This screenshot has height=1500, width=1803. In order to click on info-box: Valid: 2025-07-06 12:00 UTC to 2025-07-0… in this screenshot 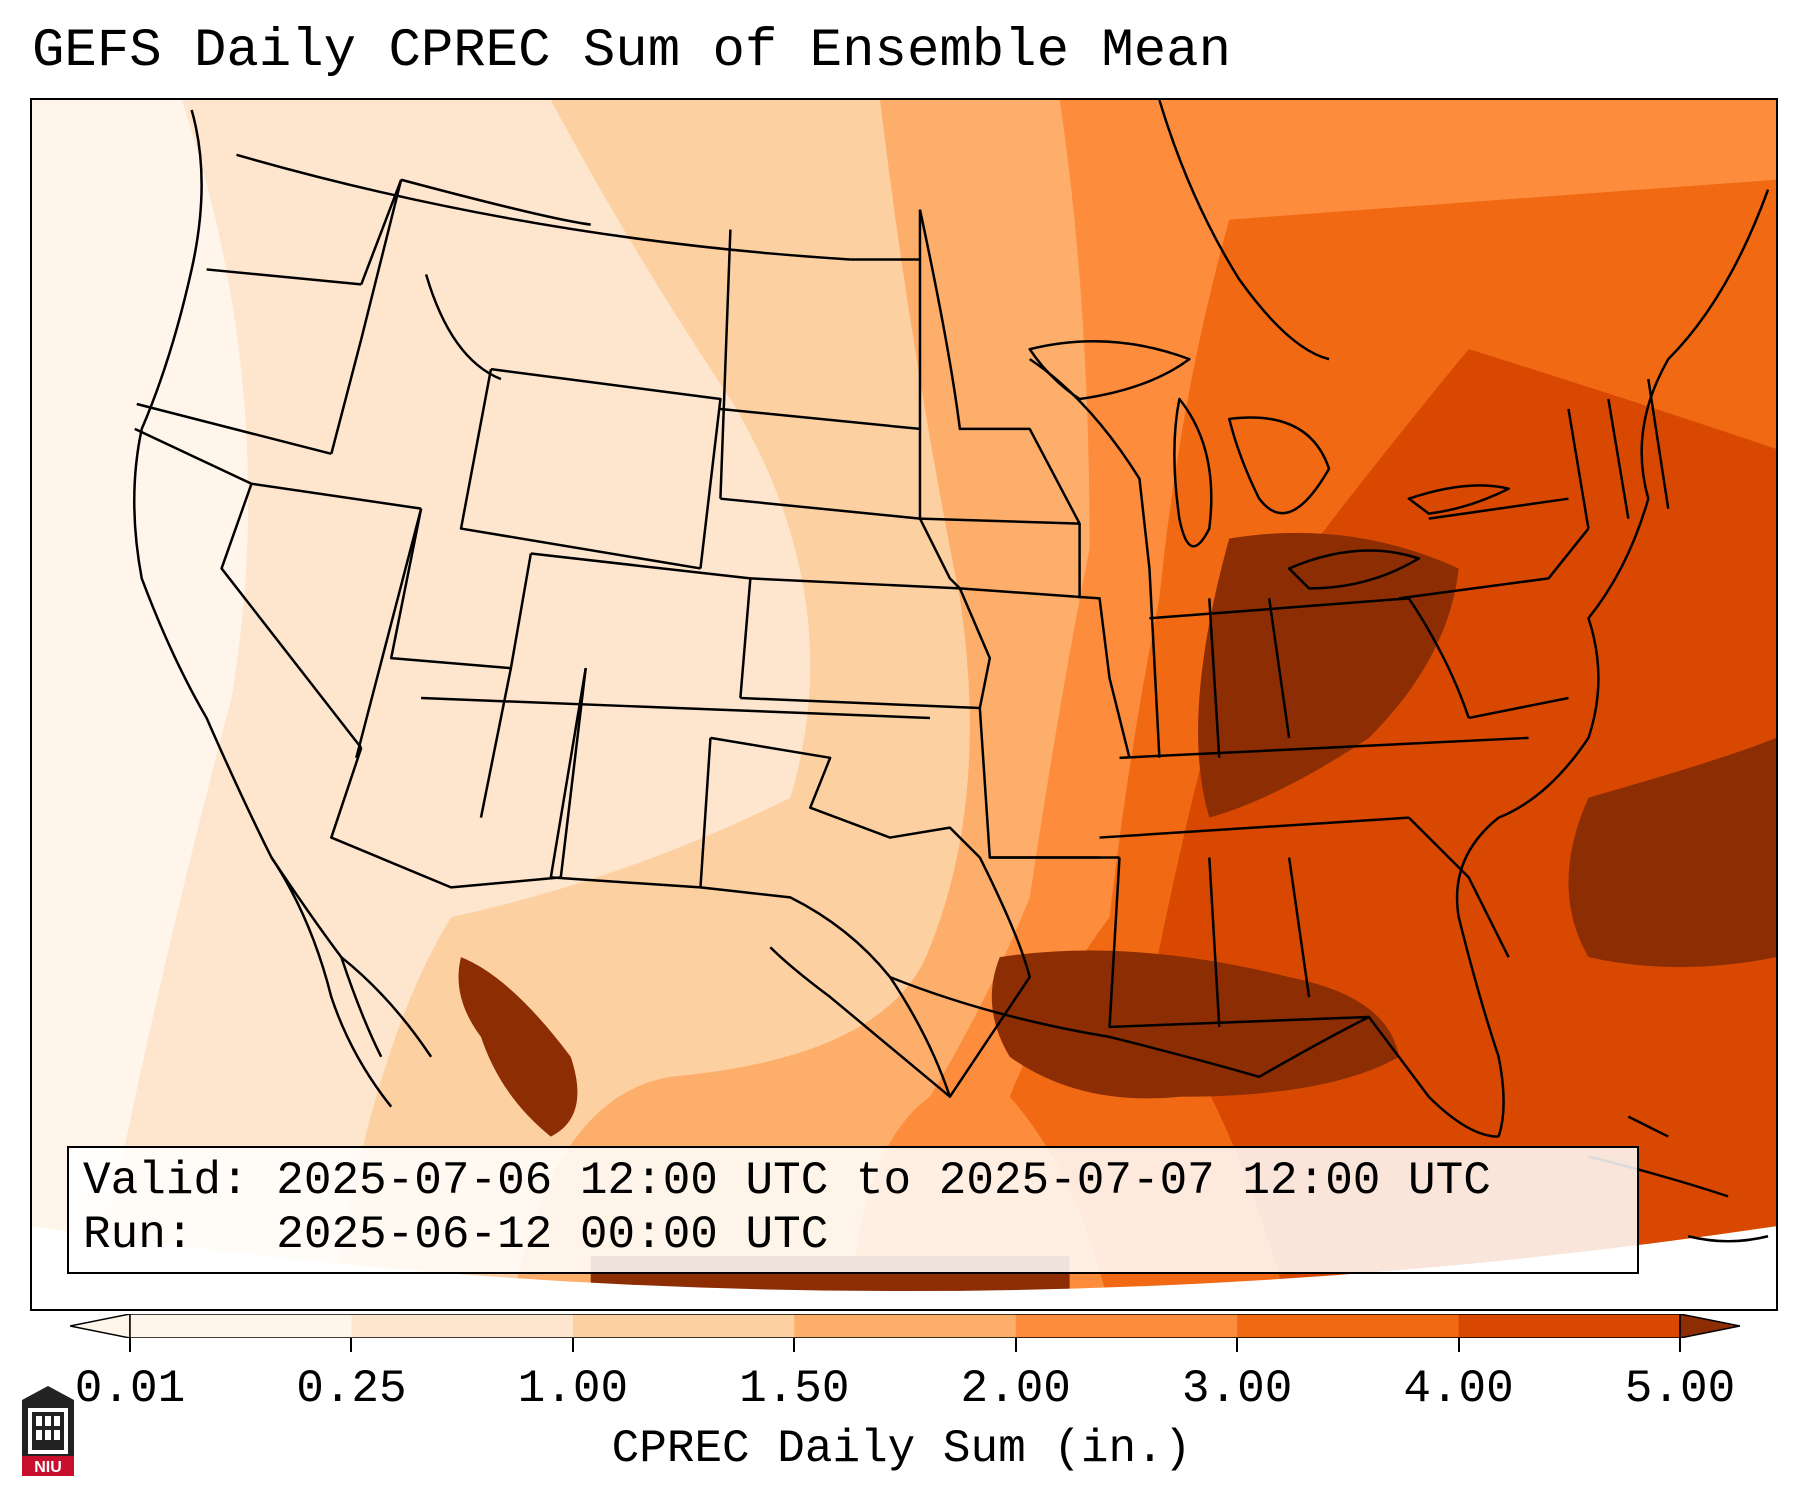, I will do `click(853, 1210)`.